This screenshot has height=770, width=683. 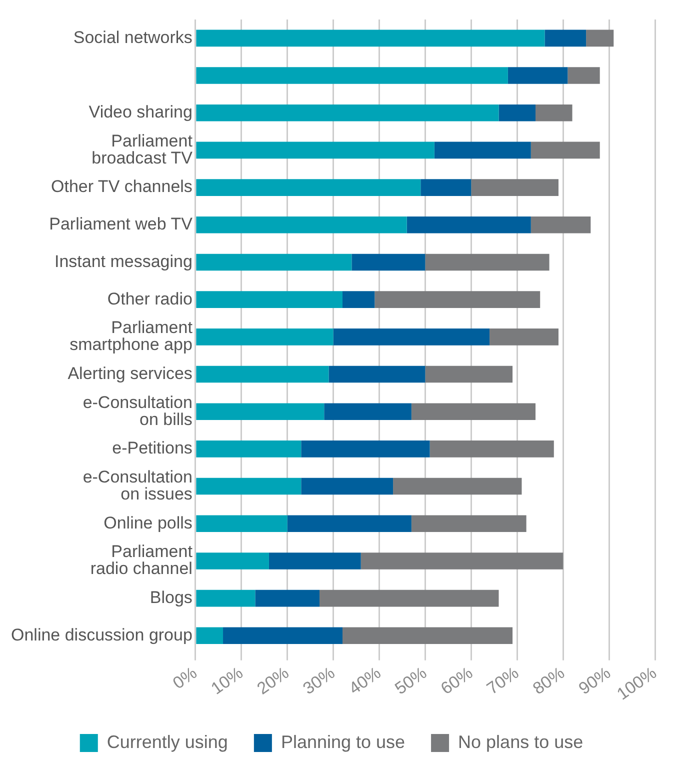 I want to click on y-tick-label: e-Petitions, so click(x=152, y=448).